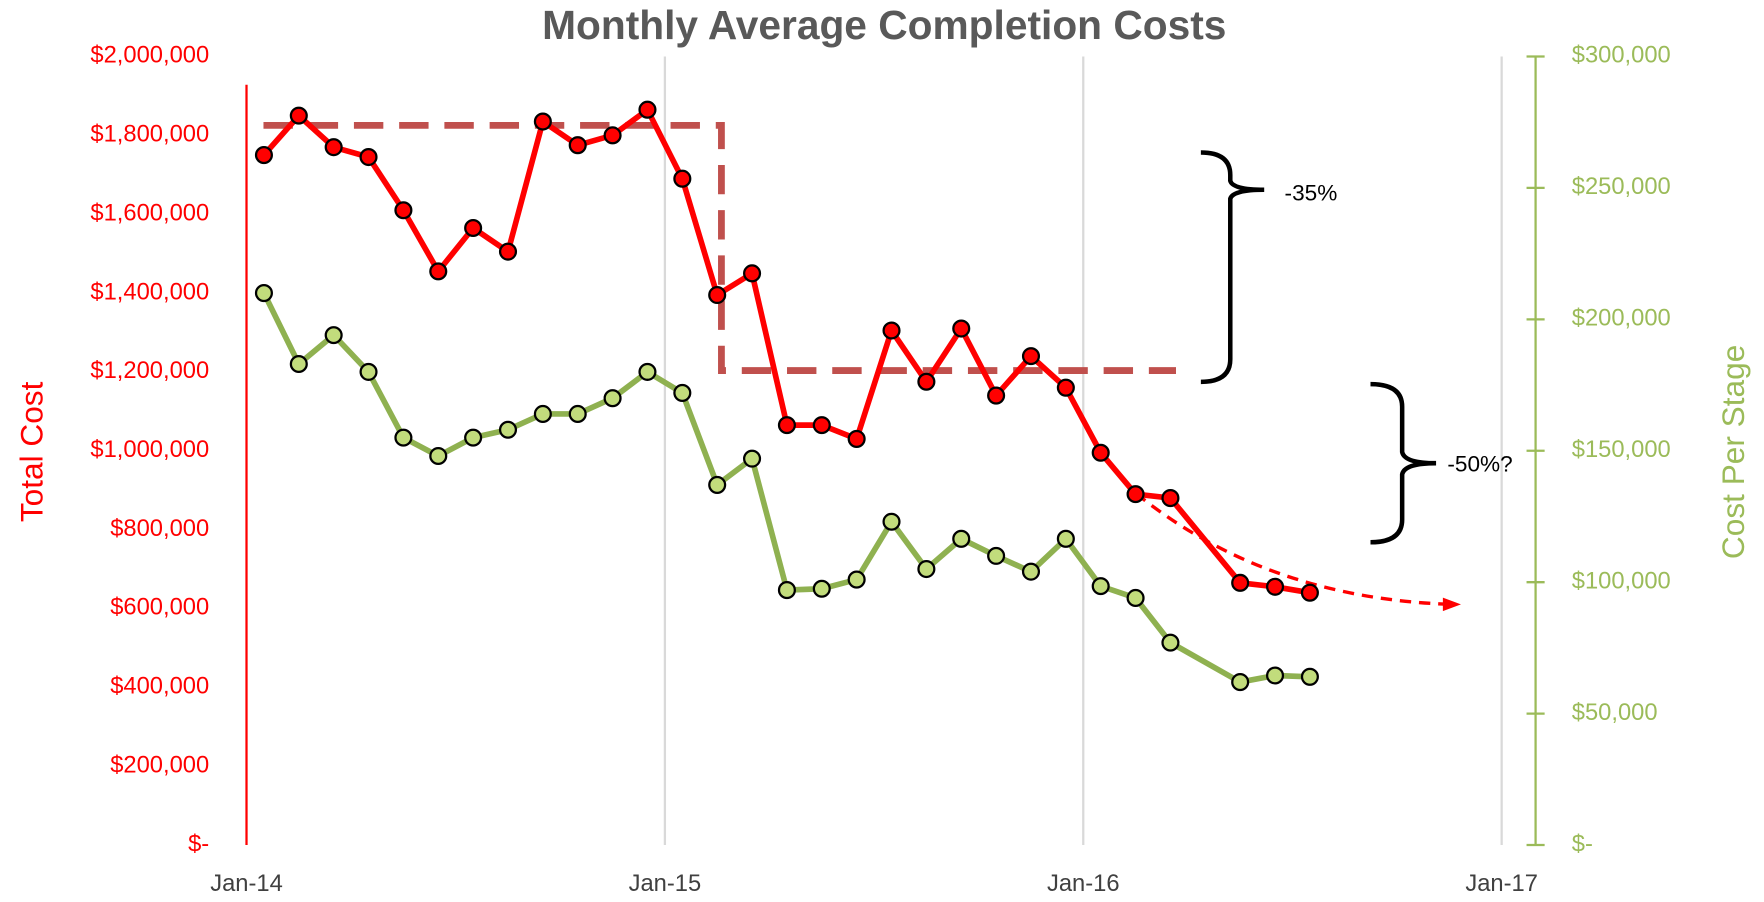  Describe the element at coordinates (884, 25) in the screenshot. I see `chart-title: Monthly Average Completion Costs` at that location.